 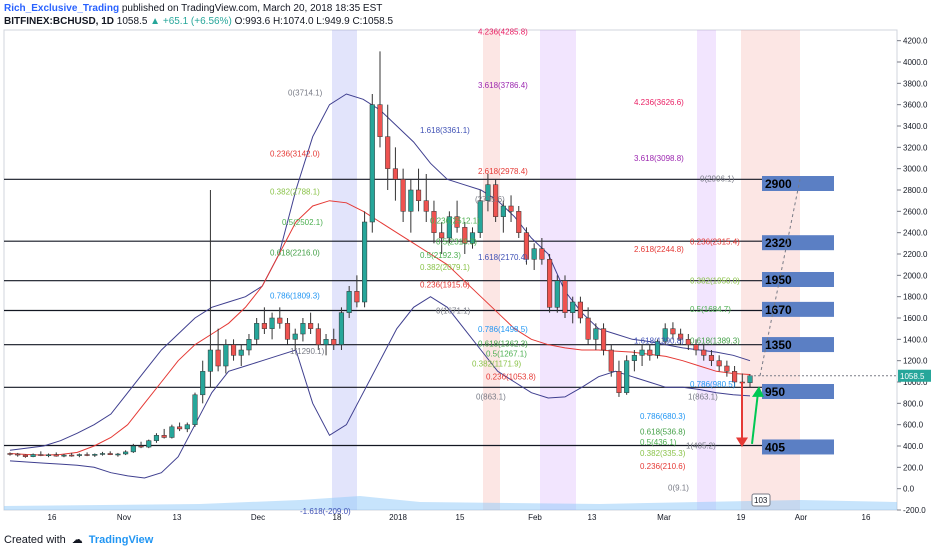 I want to click on x-tick-label: Nov, so click(x=124, y=516).